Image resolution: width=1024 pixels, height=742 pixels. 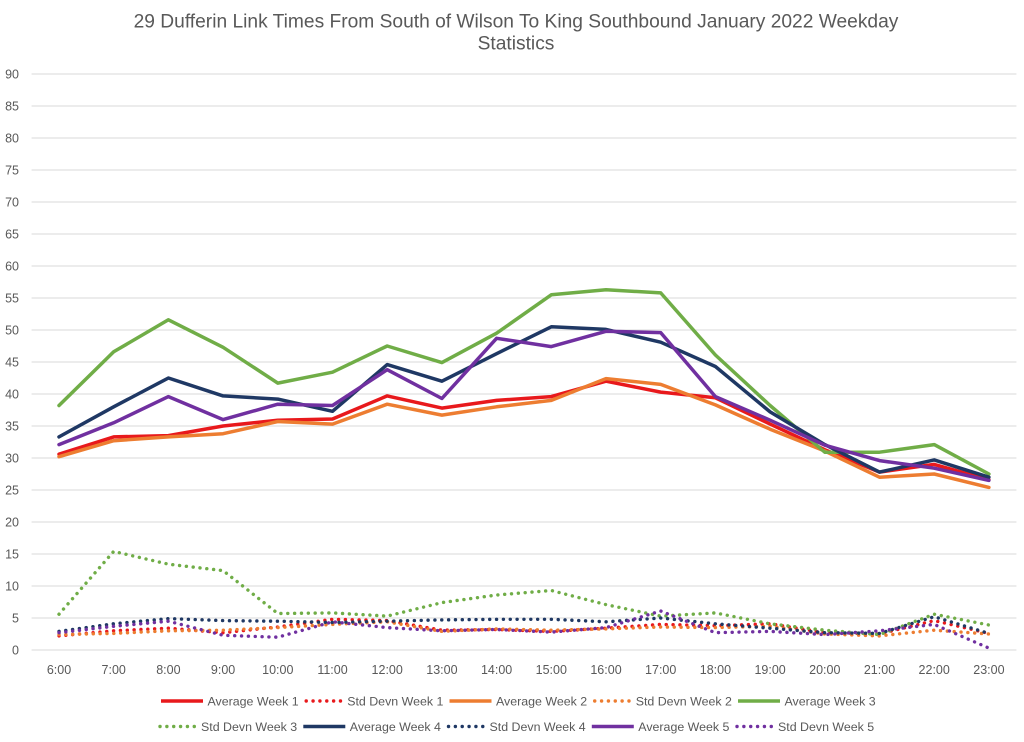 I want to click on svg-text: 35, so click(x=12, y=426).